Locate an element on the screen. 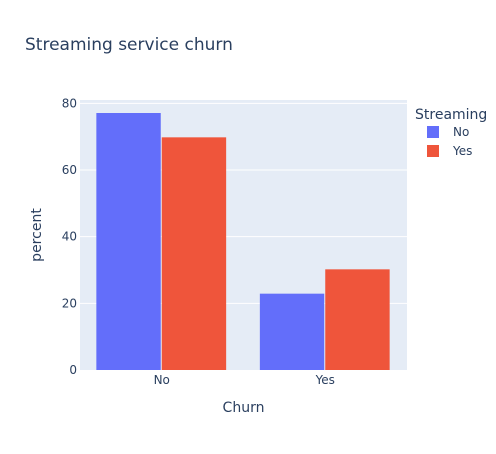  x-tick-label: Yes is located at coordinates (325, 380).